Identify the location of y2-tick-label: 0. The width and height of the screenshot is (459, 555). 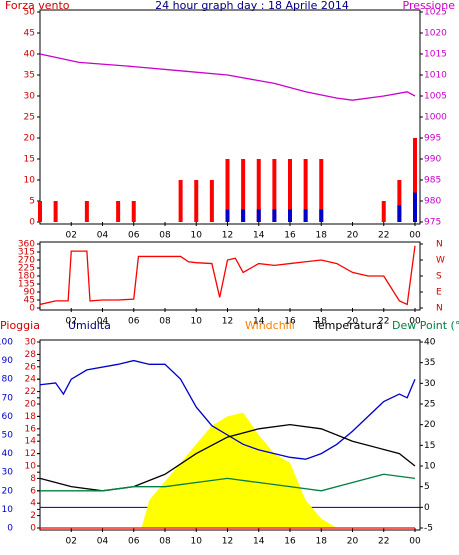
(427, 508).